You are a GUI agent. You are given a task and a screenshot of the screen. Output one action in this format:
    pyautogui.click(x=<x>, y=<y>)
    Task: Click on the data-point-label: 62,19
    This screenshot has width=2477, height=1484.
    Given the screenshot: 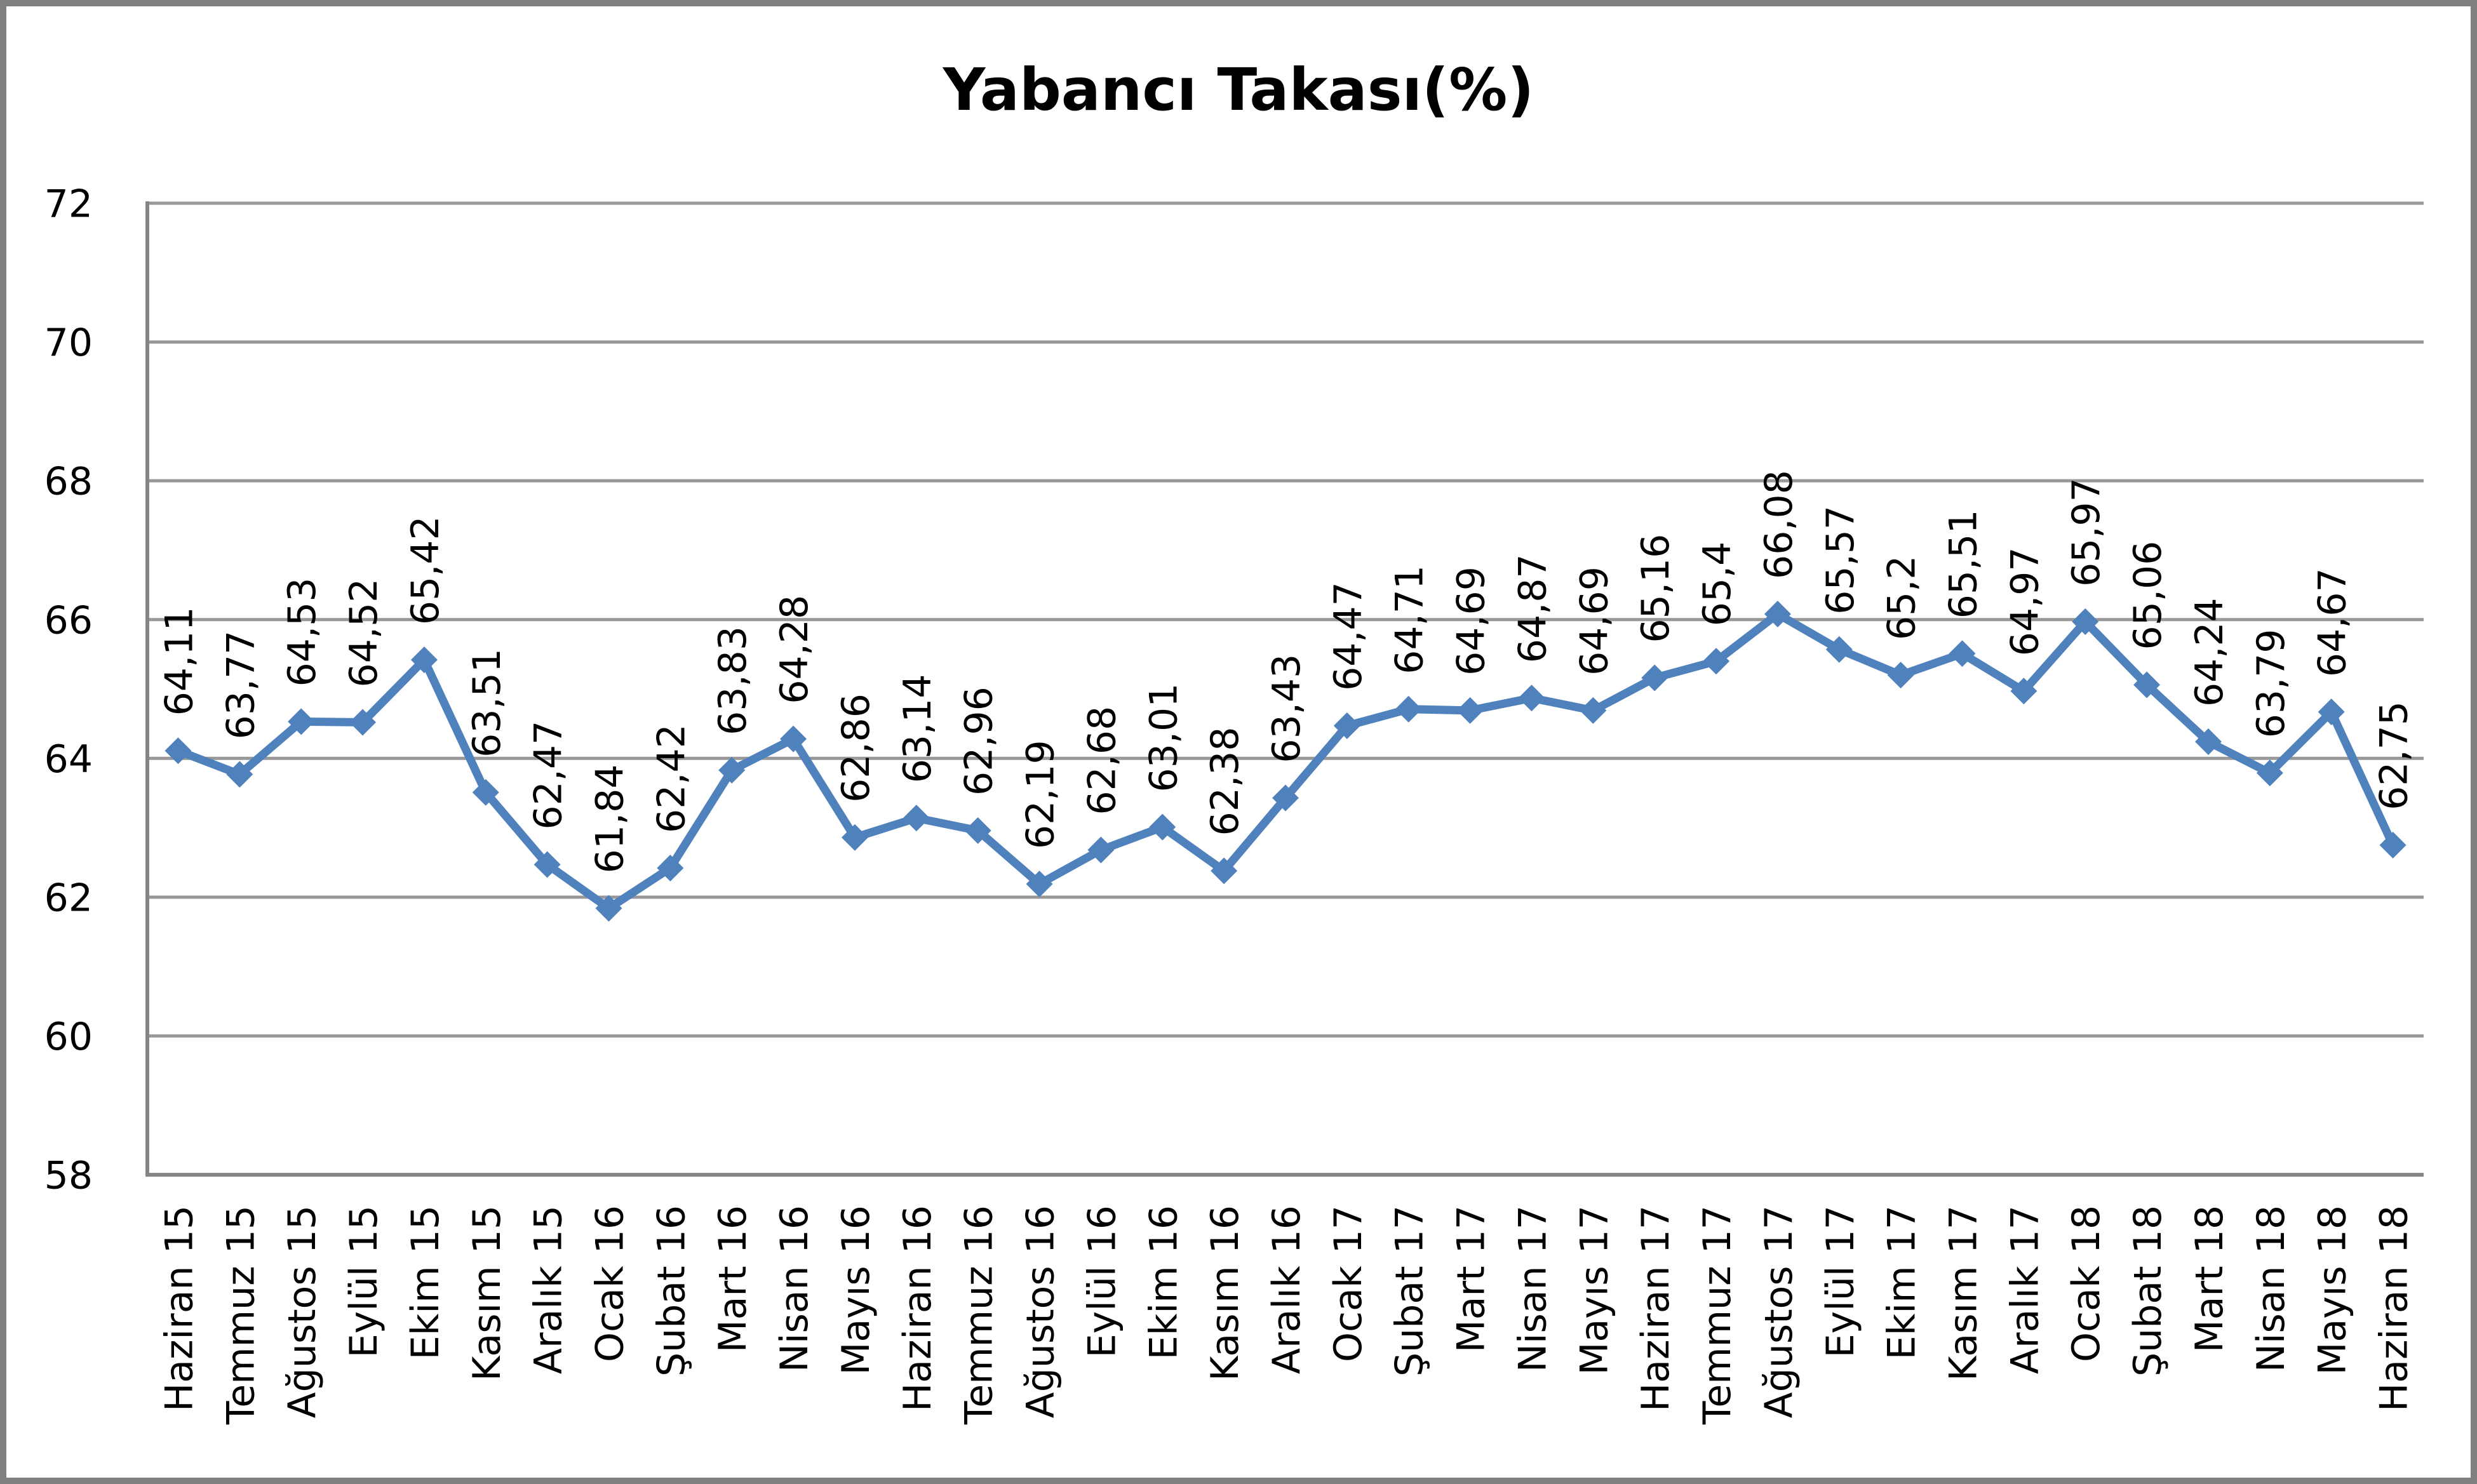 What is the action you would take?
    pyautogui.click(x=1041, y=794)
    